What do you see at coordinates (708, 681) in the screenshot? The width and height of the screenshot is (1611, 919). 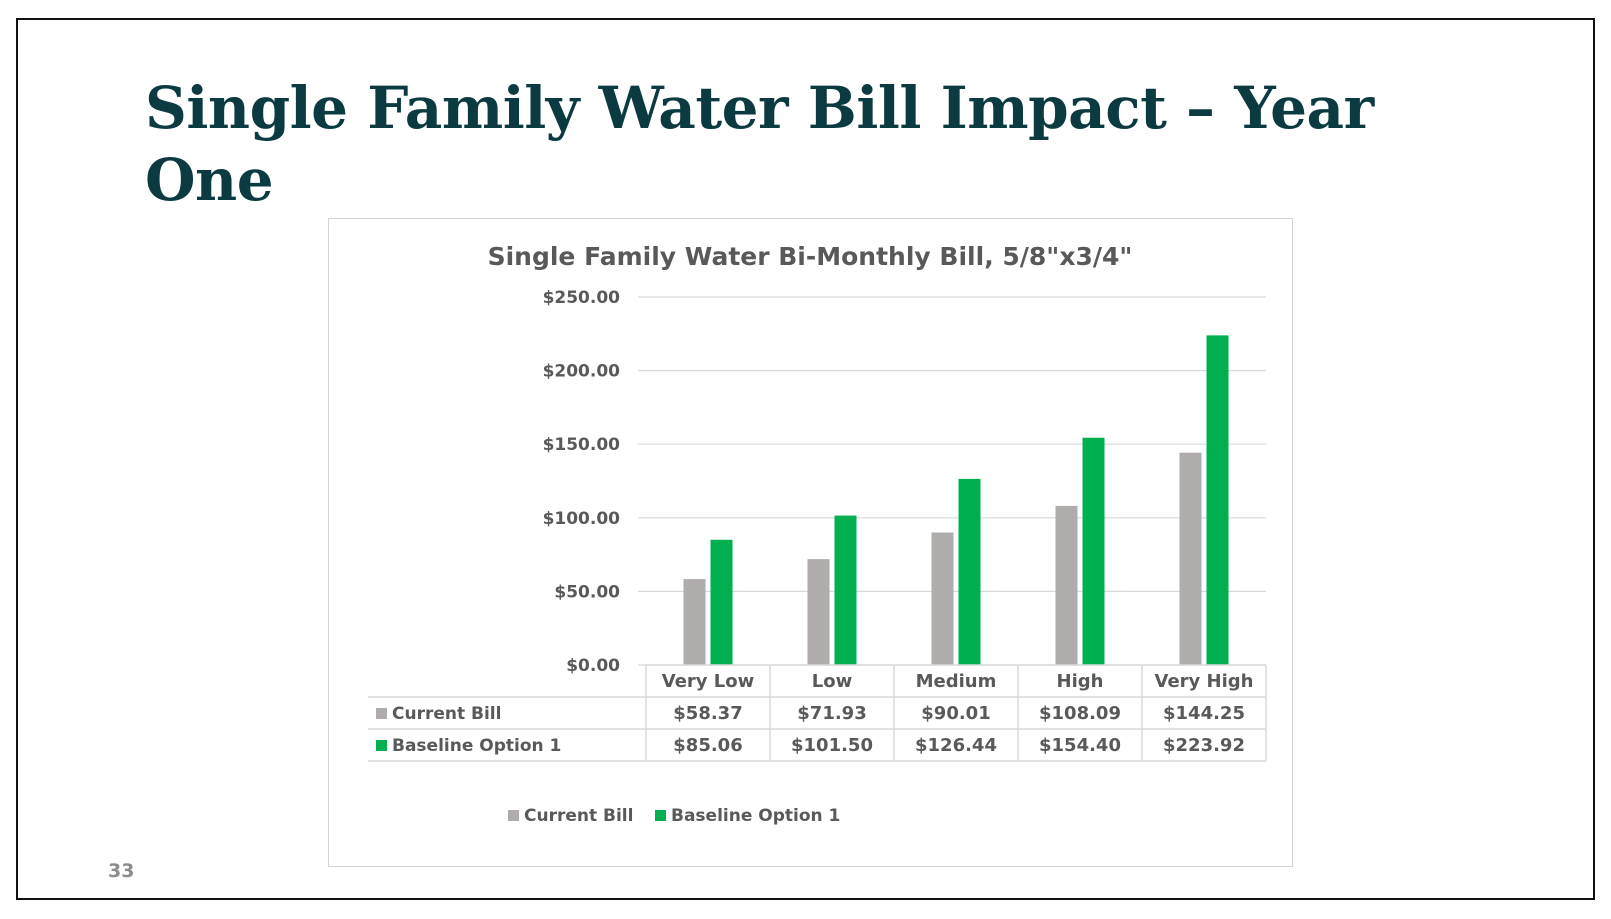 I see `x-category-label: Very Low` at bounding box center [708, 681].